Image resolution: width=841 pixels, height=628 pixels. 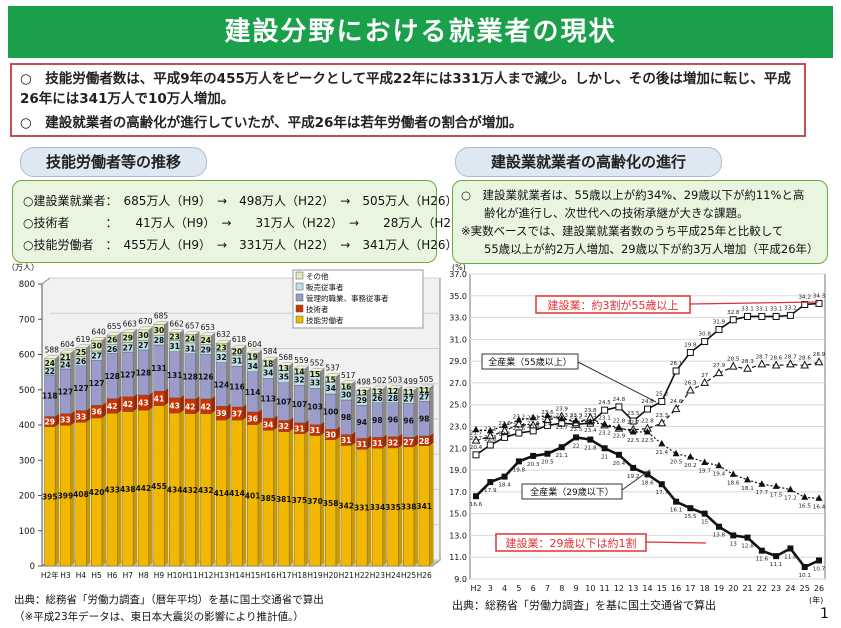 I want to click on line-data-label: 17.9, so click(x=490, y=491).